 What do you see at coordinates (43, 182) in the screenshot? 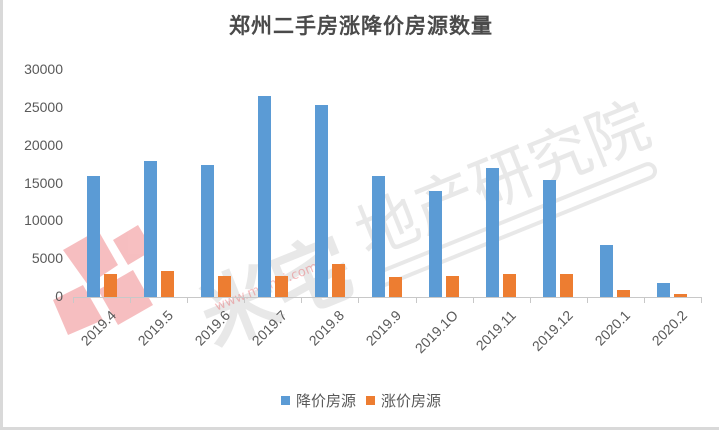
I see `y-tick-label: 15000` at bounding box center [43, 182].